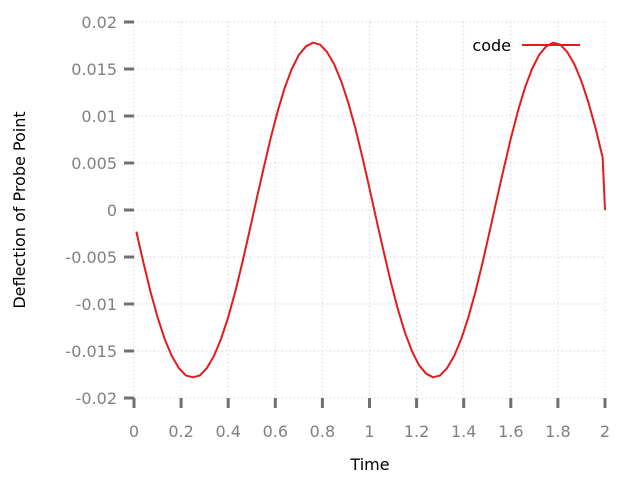 This screenshot has height=480, width=640. I want to click on y-tick-label: -0.005, so click(91, 257).